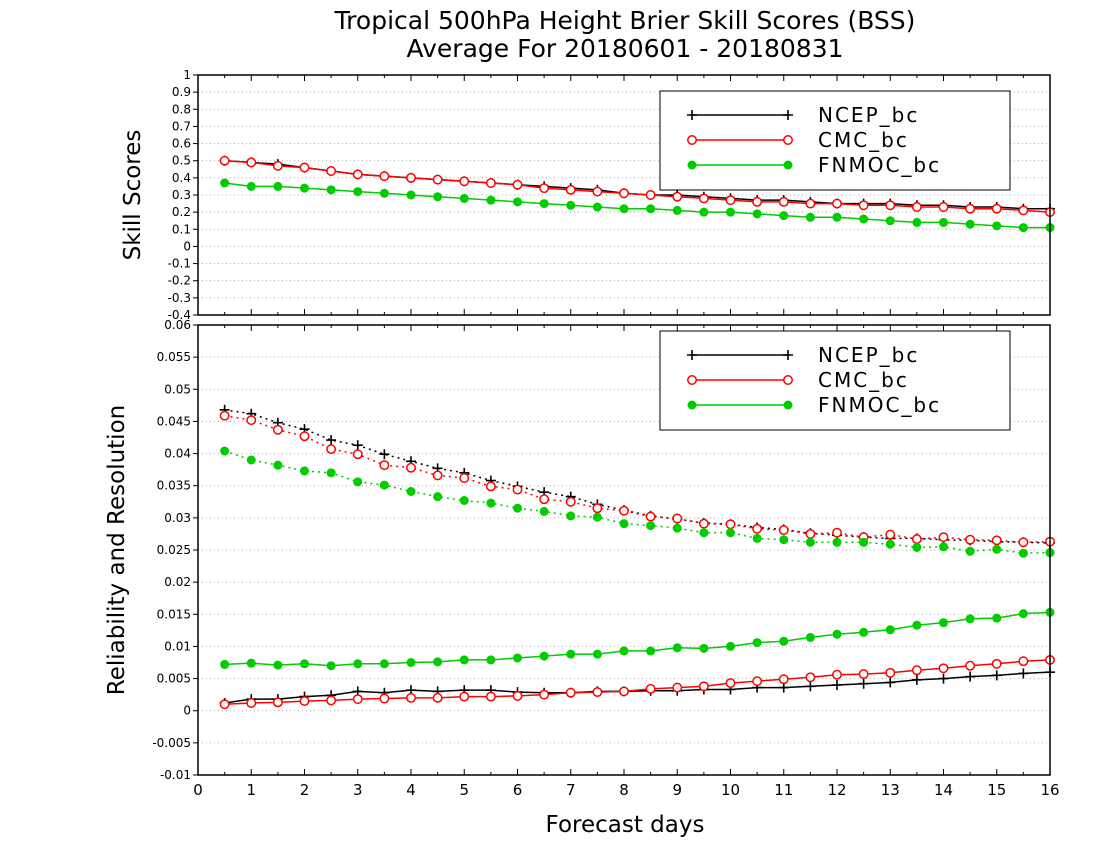 The image size is (1100, 850). I want to click on y-tick-label: -0.005, so click(171, 743).